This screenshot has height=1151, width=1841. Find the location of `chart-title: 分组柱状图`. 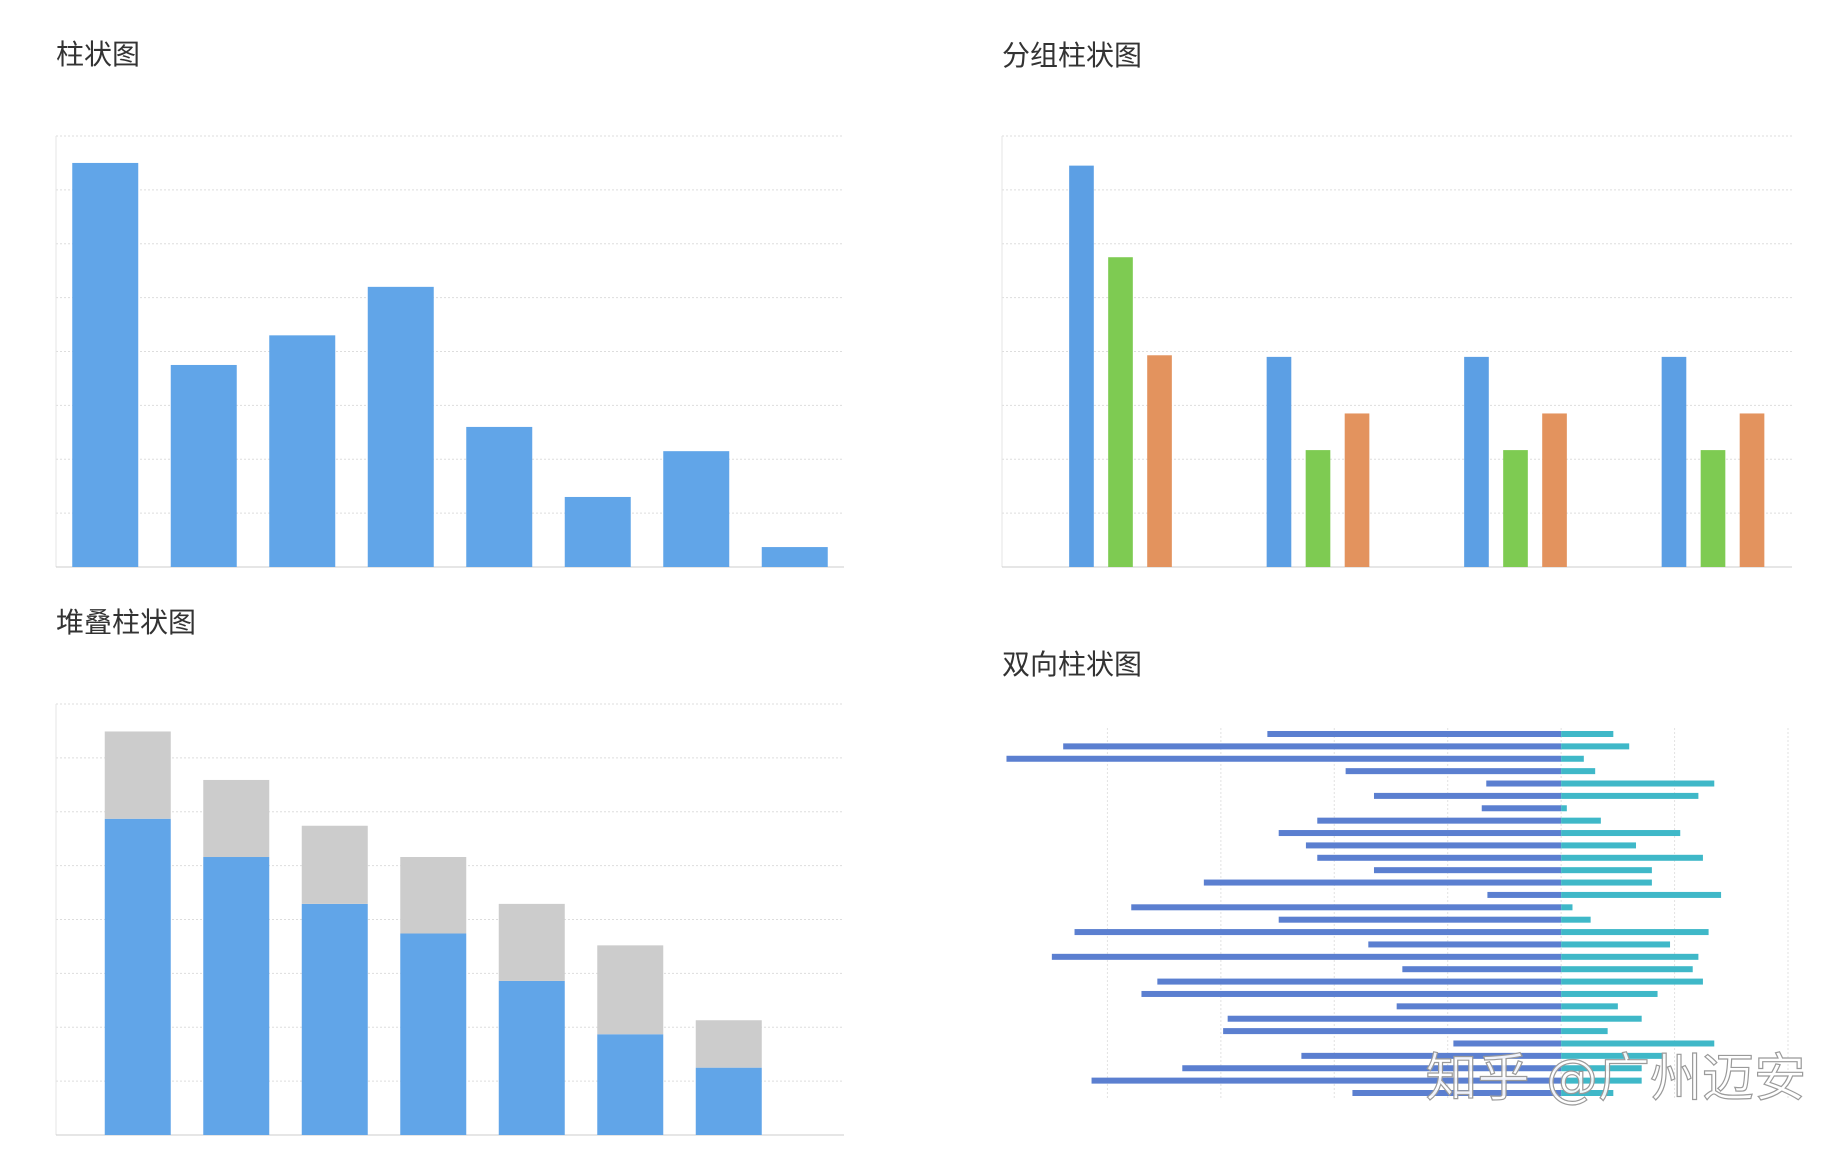

chart-title: 分组柱状图 is located at coordinates (1072, 55).